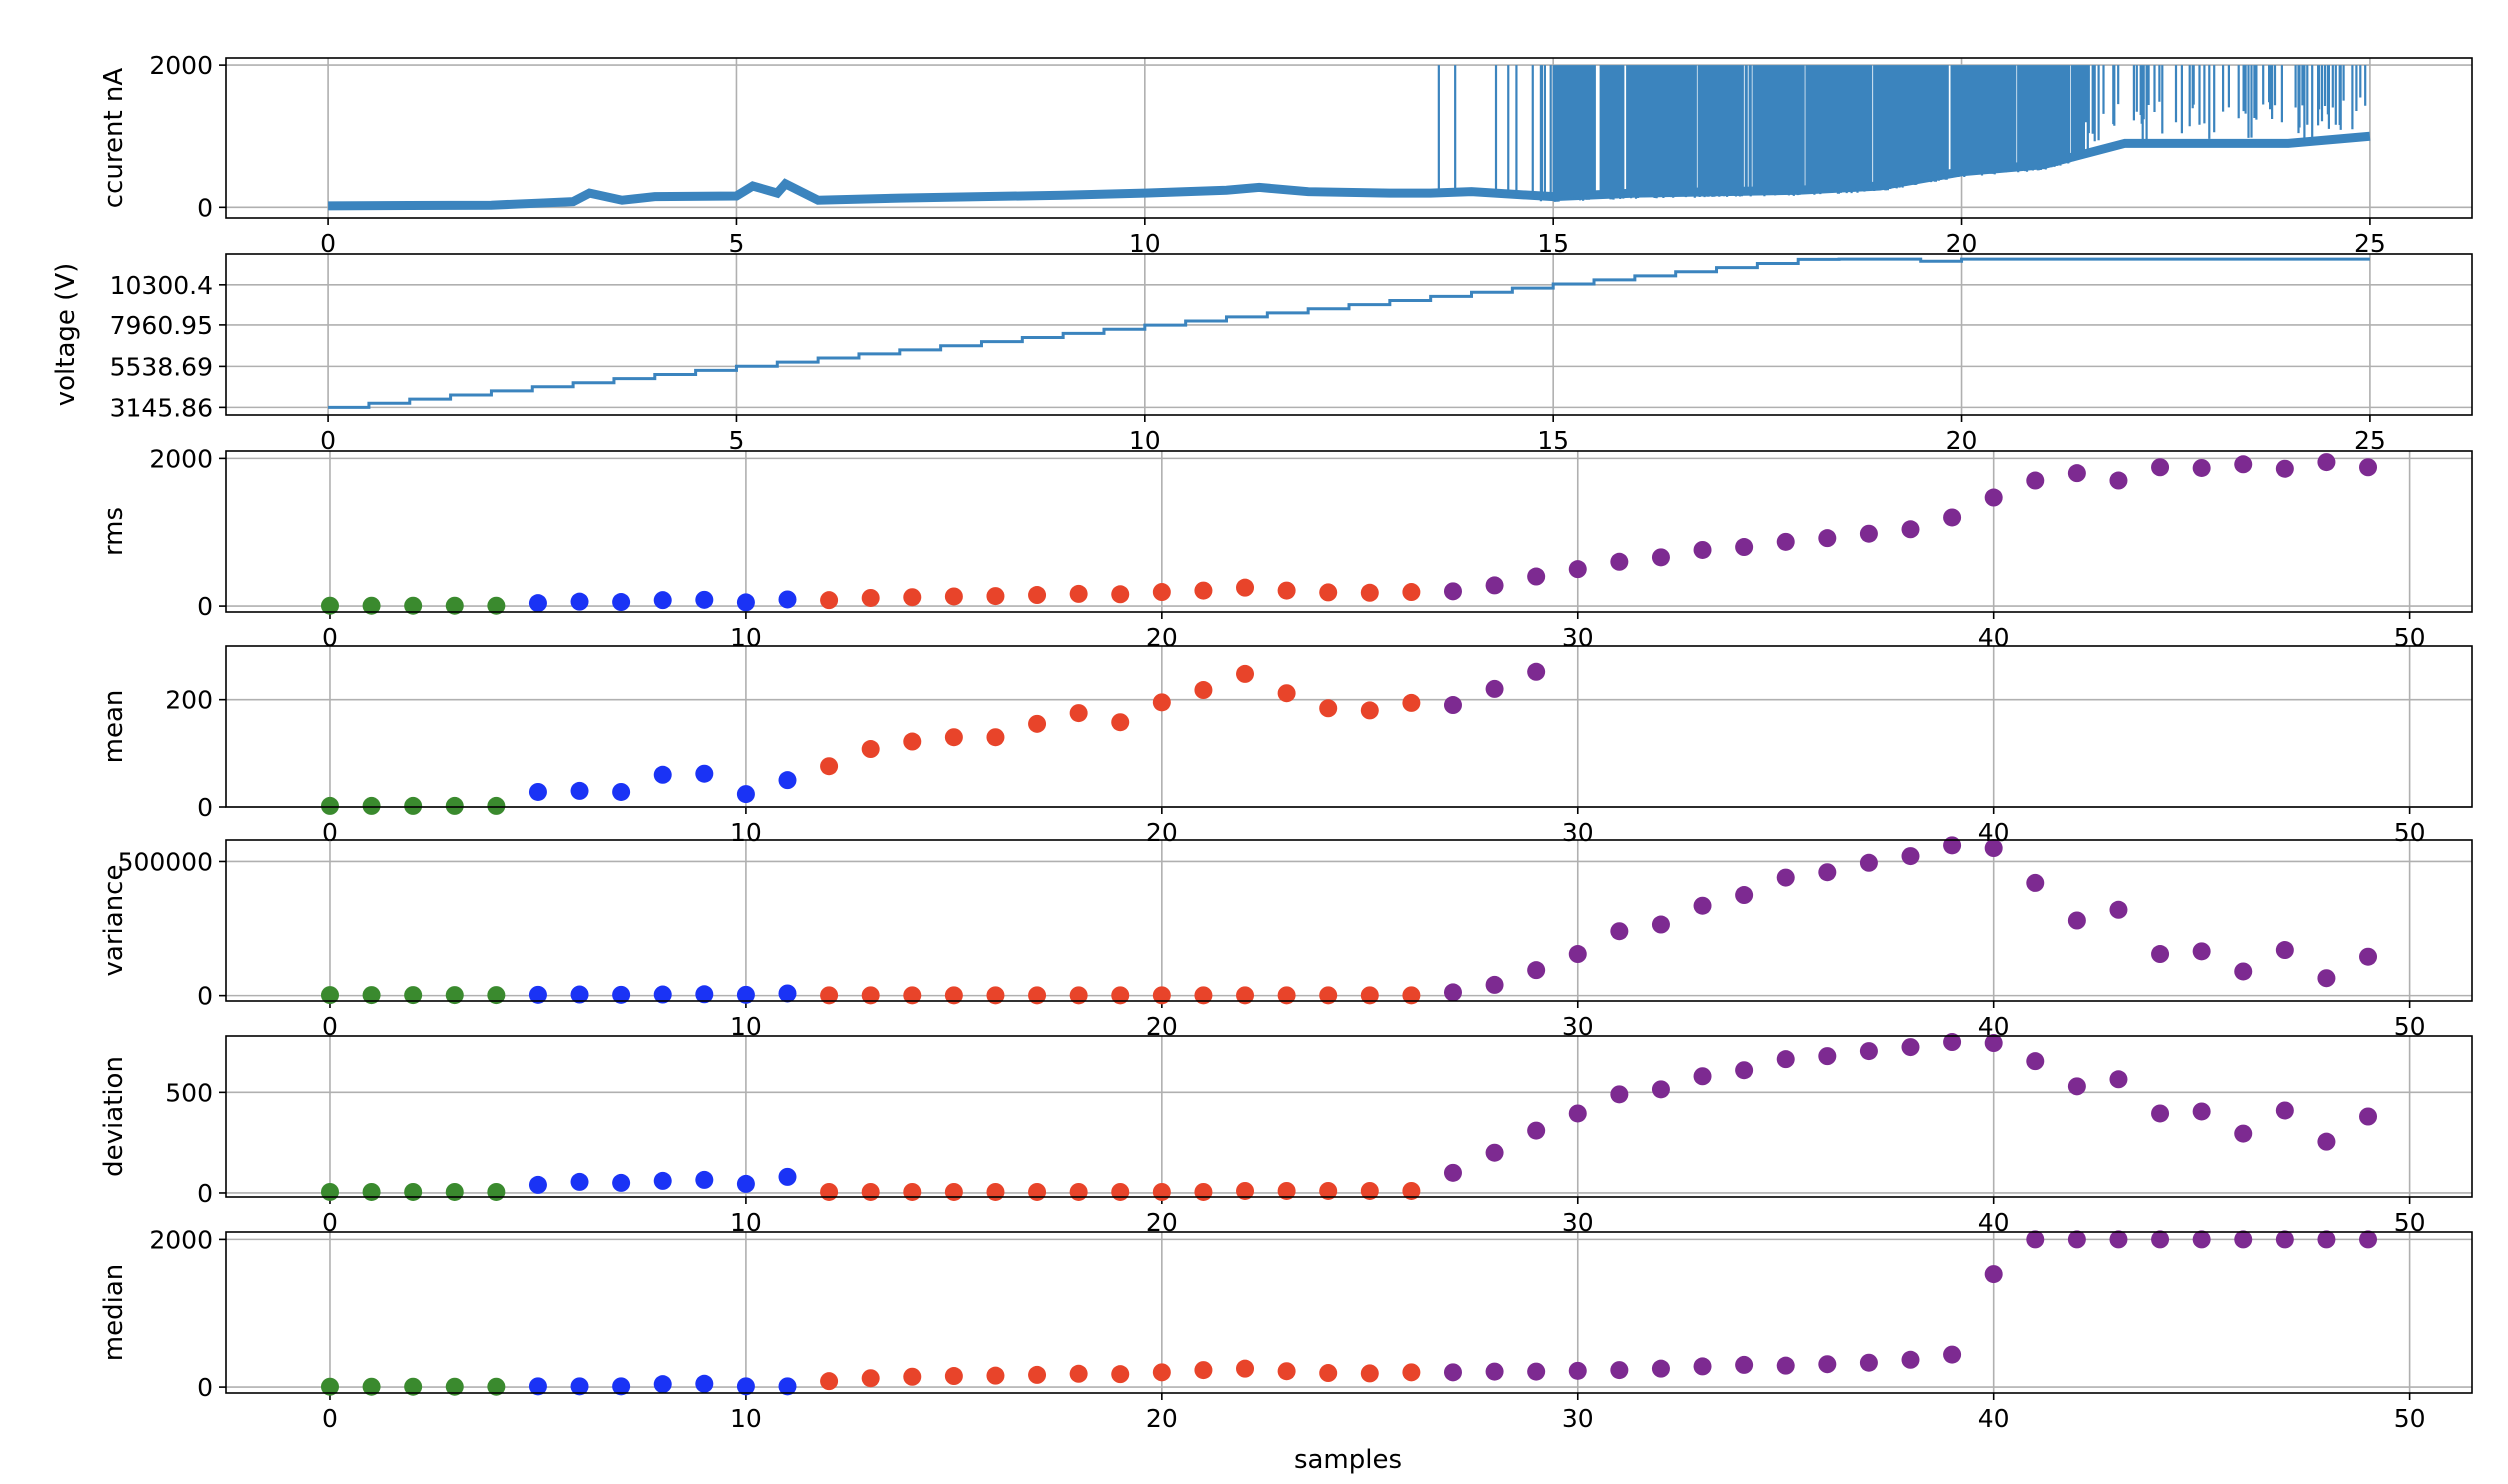  Describe the element at coordinates (66, 334) in the screenshot. I see `y-axis-label: voltage (V)` at that location.